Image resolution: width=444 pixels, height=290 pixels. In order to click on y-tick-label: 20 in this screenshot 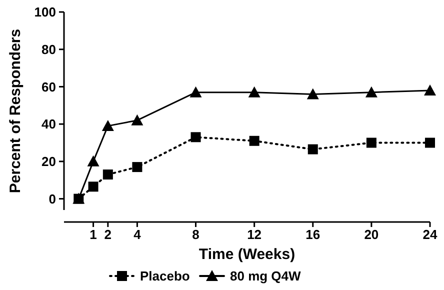, I will do `click(49, 161)`.